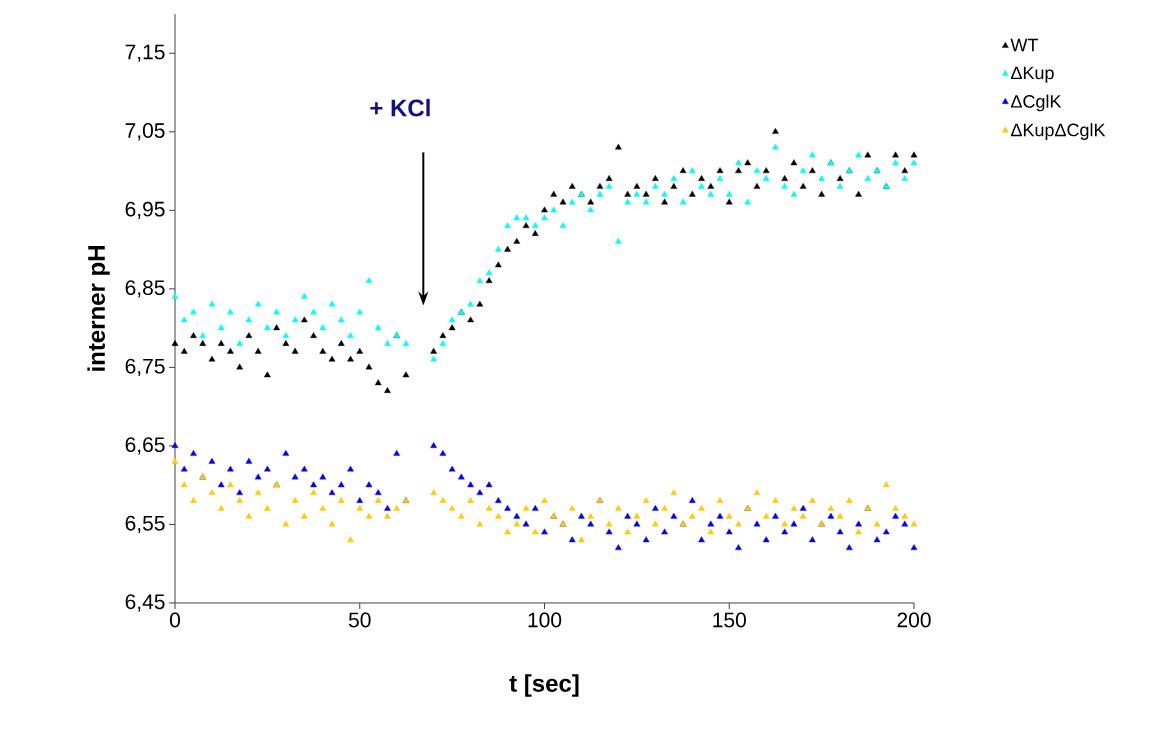  Describe the element at coordinates (1024, 45) in the screenshot. I see `legend-label: WT` at that location.